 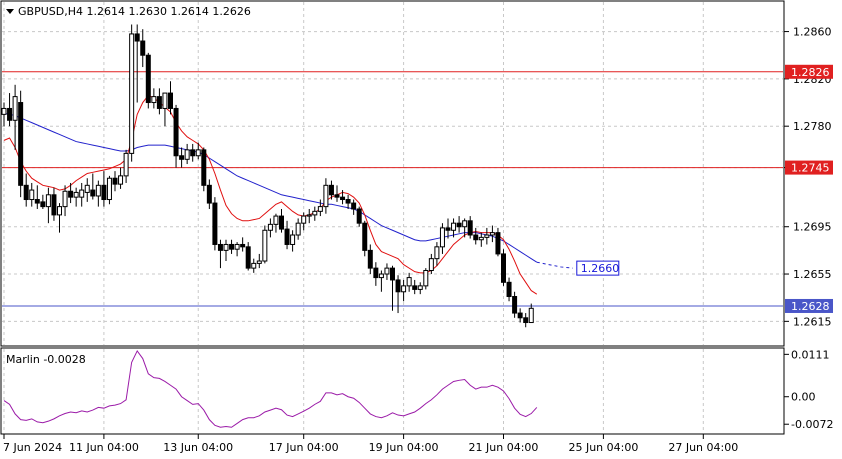 What do you see at coordinates (808, 389) in the screenshot?
I see `indicator-axis: 0.0111 0.00 -0.0072` at bounding box center [808, 389].